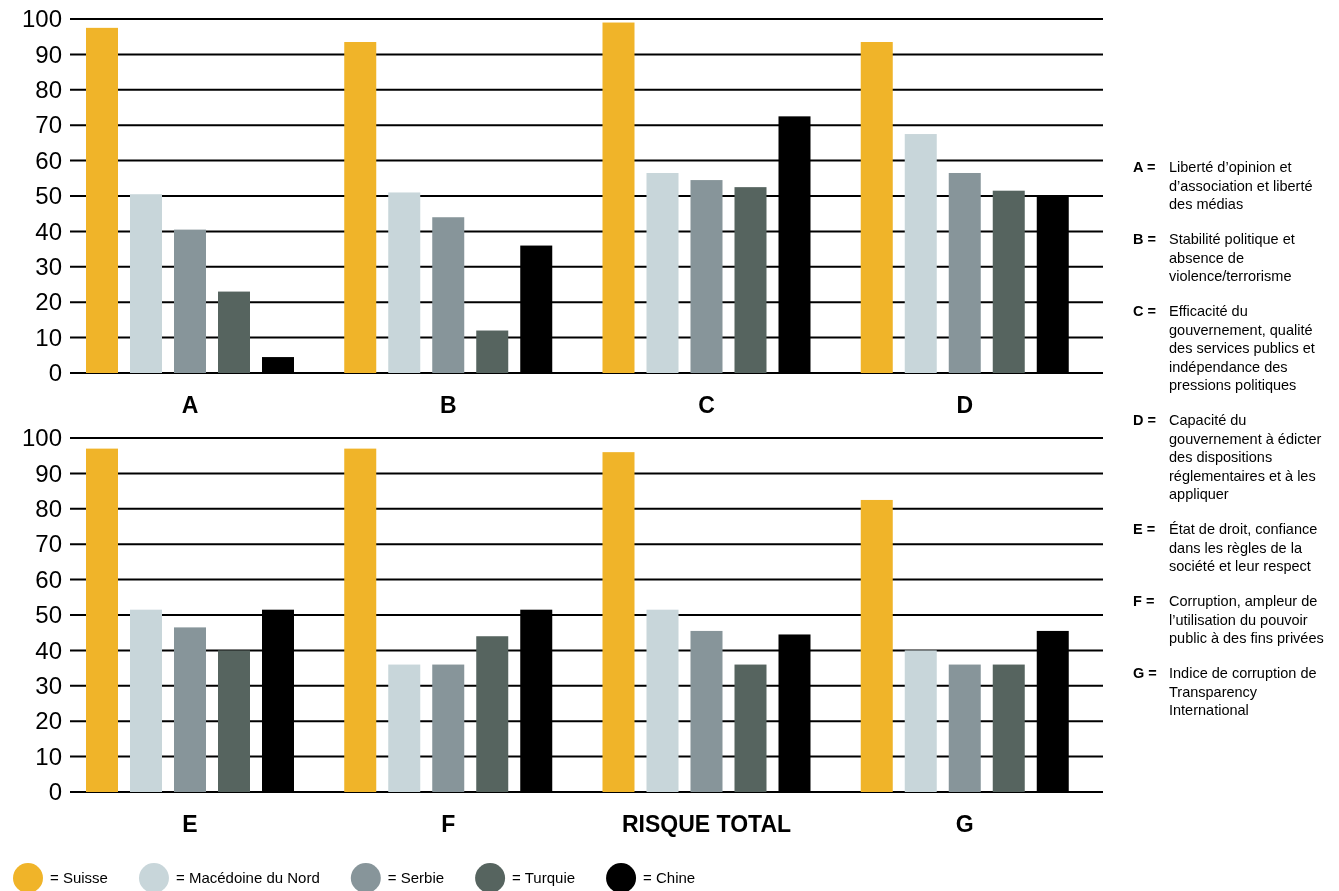 This screenshot has height=891, width=1339. Describe the element at coordinates (706, 405) in the screenshot. I see `x-tick-label: C` at that location.